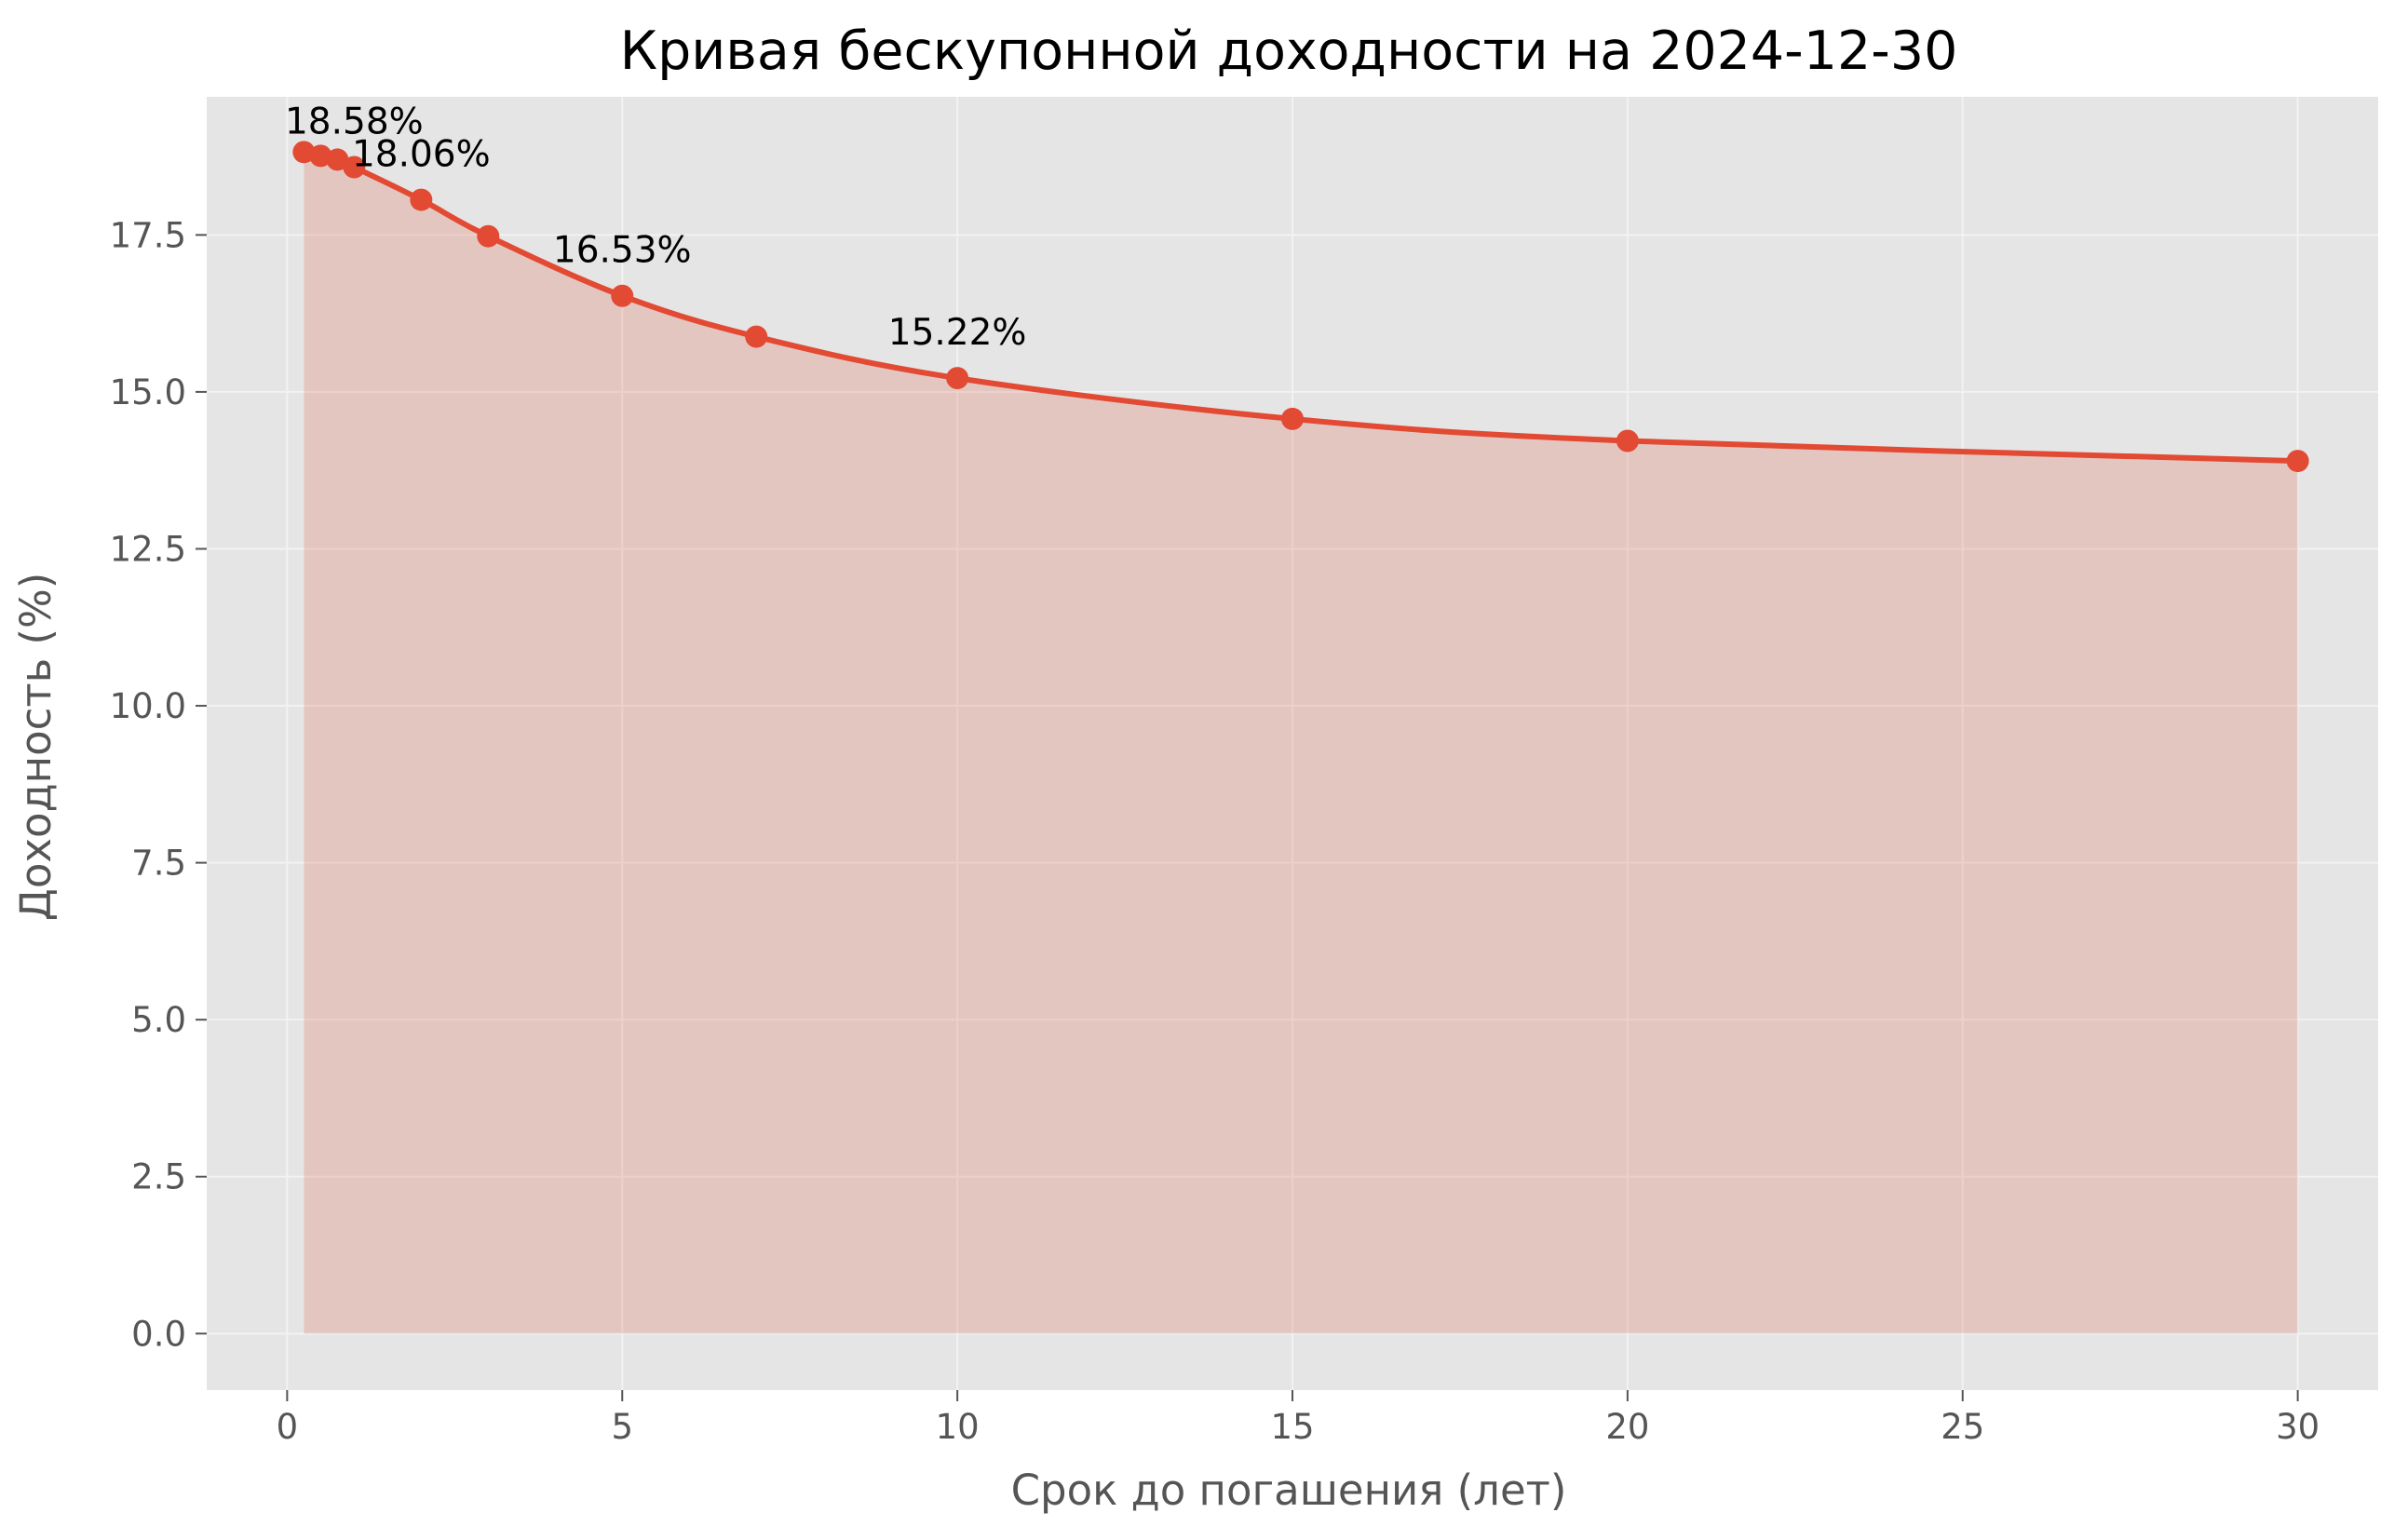 This screenshot has height=1540, width=2394. What do you see at coordinates (158, 1177) in the screenshot?
I see `y-tick-label: 2.5` at bounding box center [158, 1177].